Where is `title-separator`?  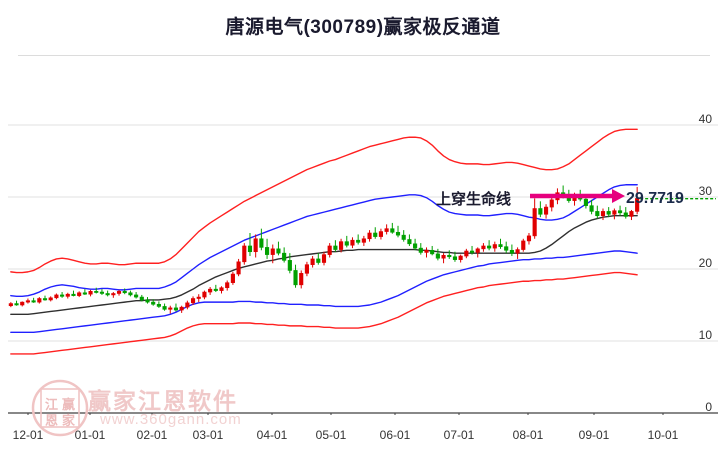
title-separator is located at coordinates (364, 55).